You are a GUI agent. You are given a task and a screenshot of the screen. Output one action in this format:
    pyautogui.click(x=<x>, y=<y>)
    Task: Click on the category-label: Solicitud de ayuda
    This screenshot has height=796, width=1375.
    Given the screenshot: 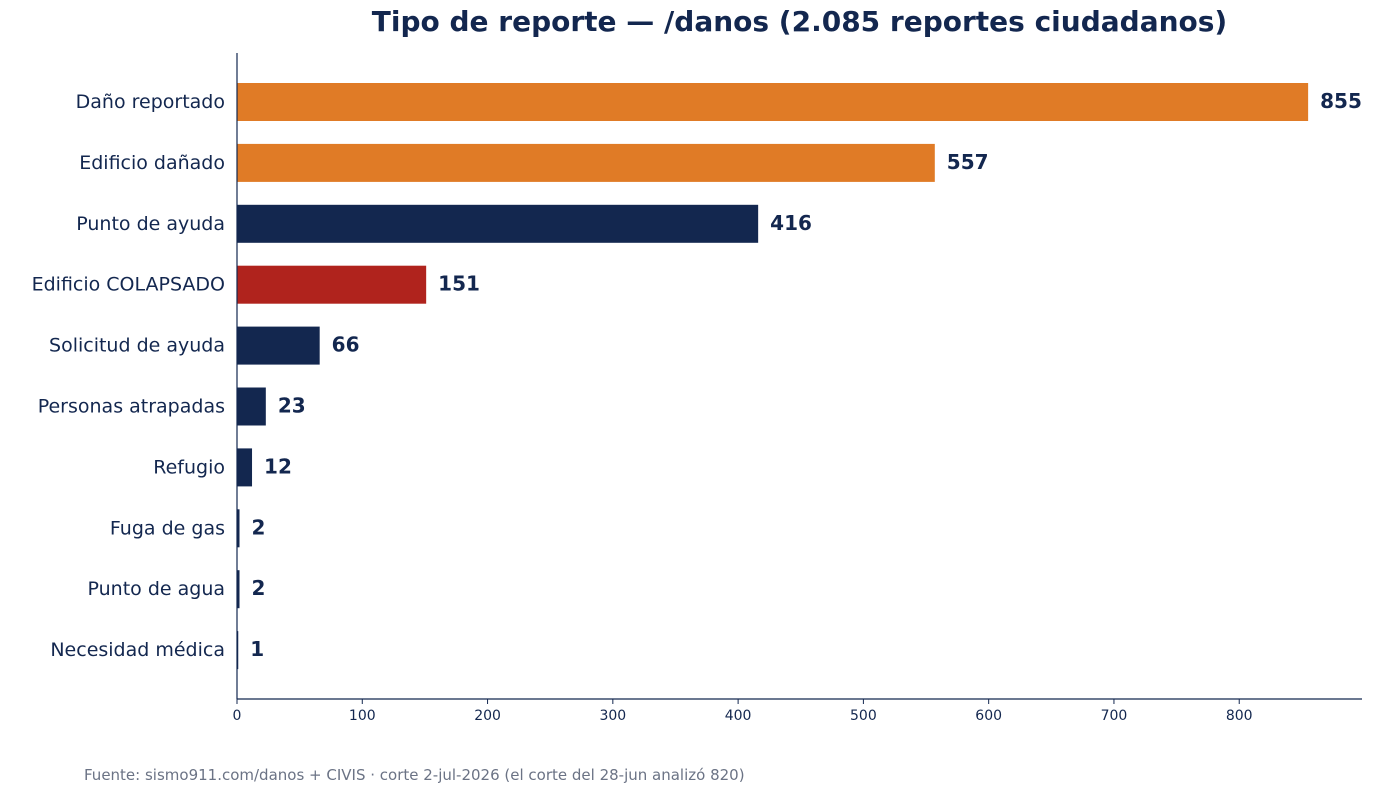 What is the action you would take?
    pyautogui.click(x=137, y=346)
    